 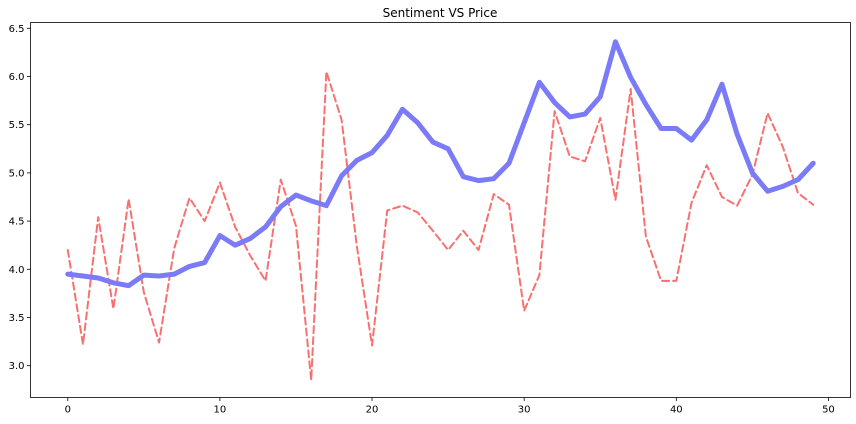 What do you see at coordinates (450, 406) in the screenshot?
I see `x-axis-ticks: 0 10 20 30 40 50` at bounding box center [450, 406].